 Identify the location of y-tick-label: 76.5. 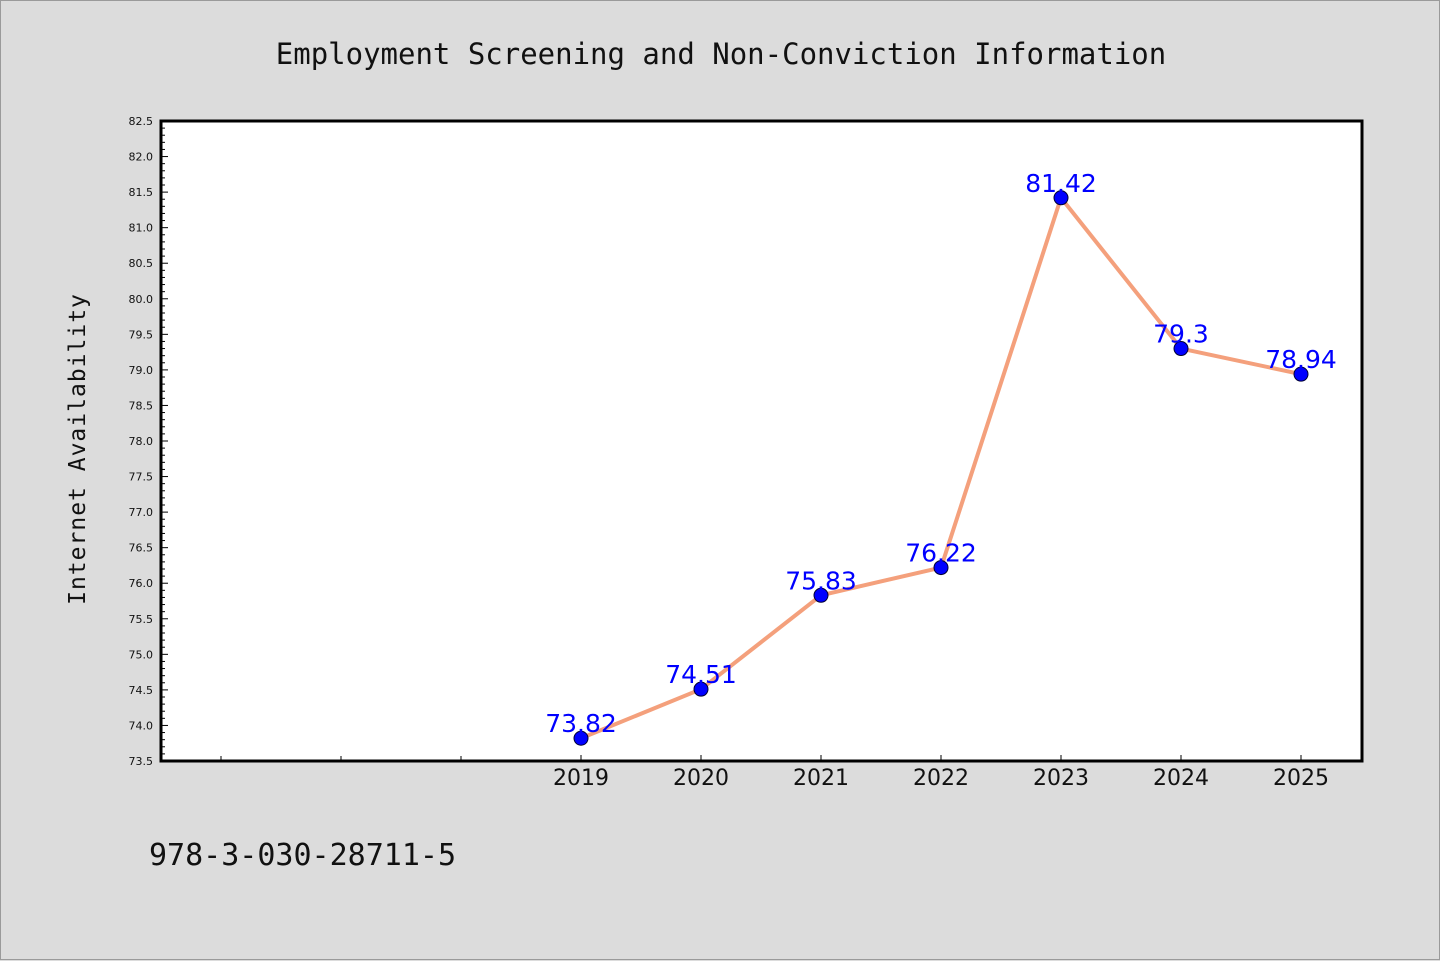
(141, 548).